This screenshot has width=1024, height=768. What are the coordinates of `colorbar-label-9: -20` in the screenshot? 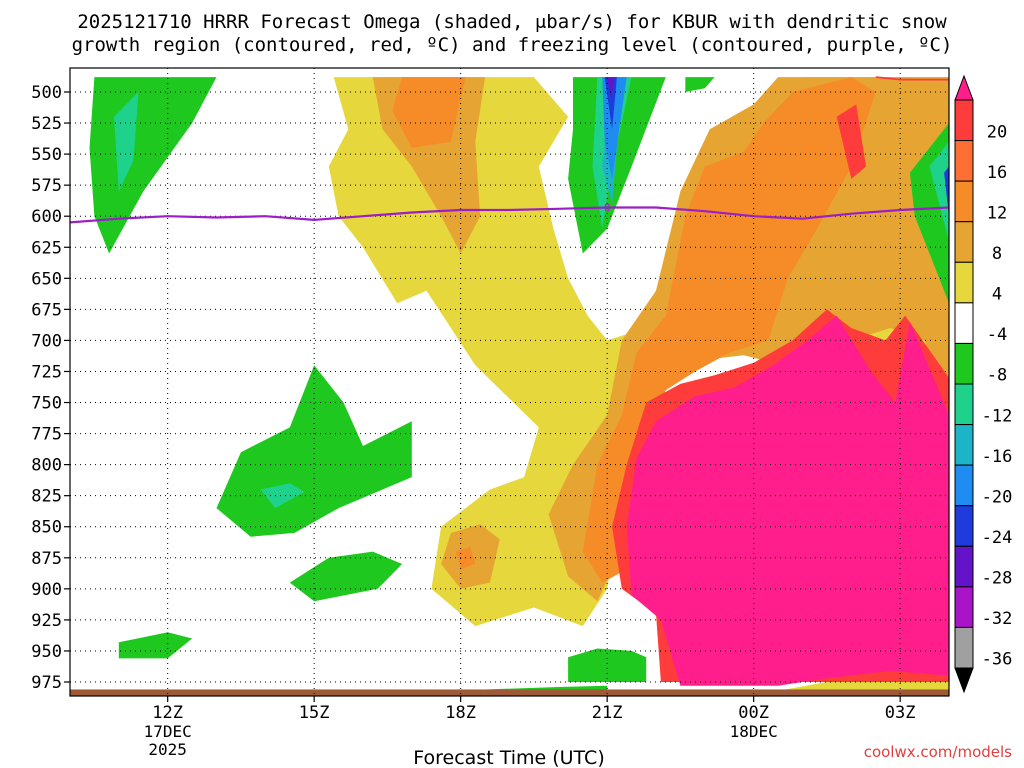 It's located at (997, 497).